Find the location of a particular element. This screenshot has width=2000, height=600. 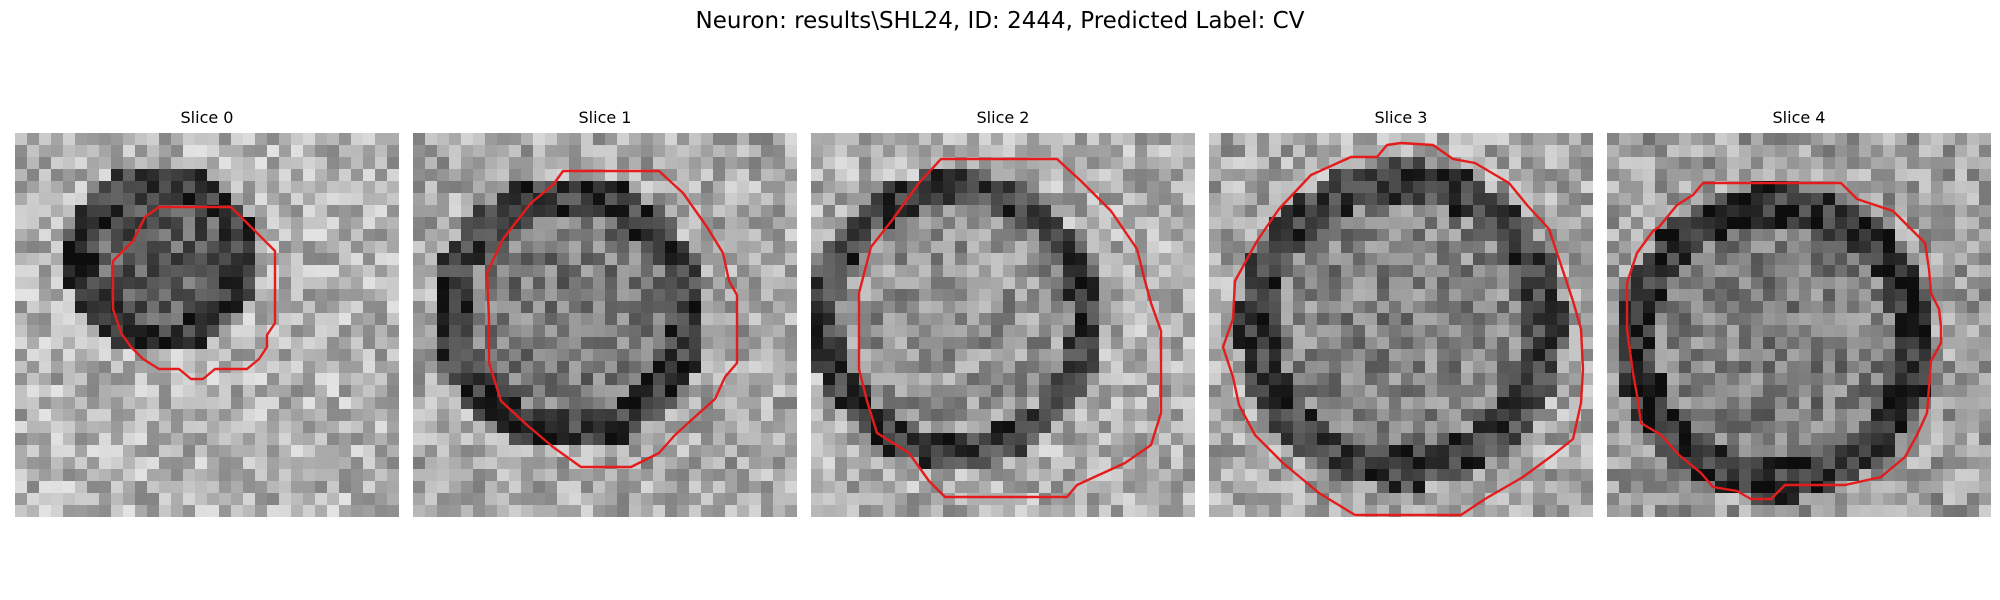

slice-panel-0: Slice 0 is located at coordinates (207, 311).